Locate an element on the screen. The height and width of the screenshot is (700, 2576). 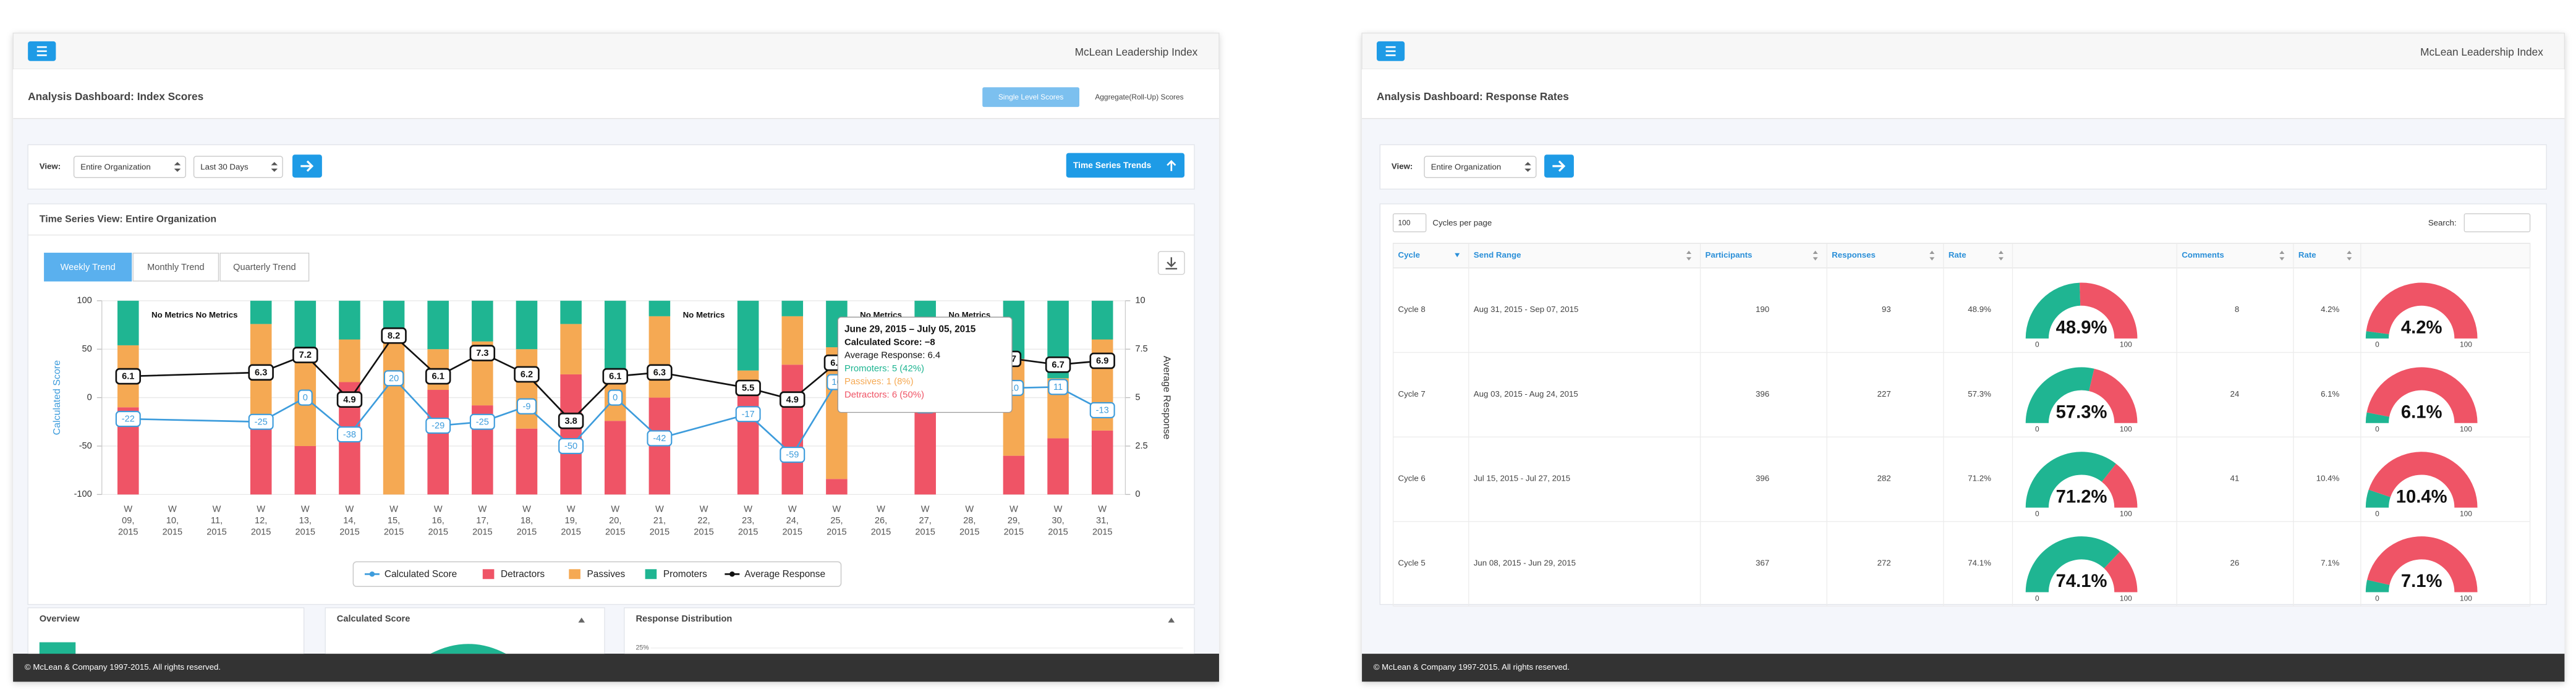
select-caret is located at coordinates (274, 167).